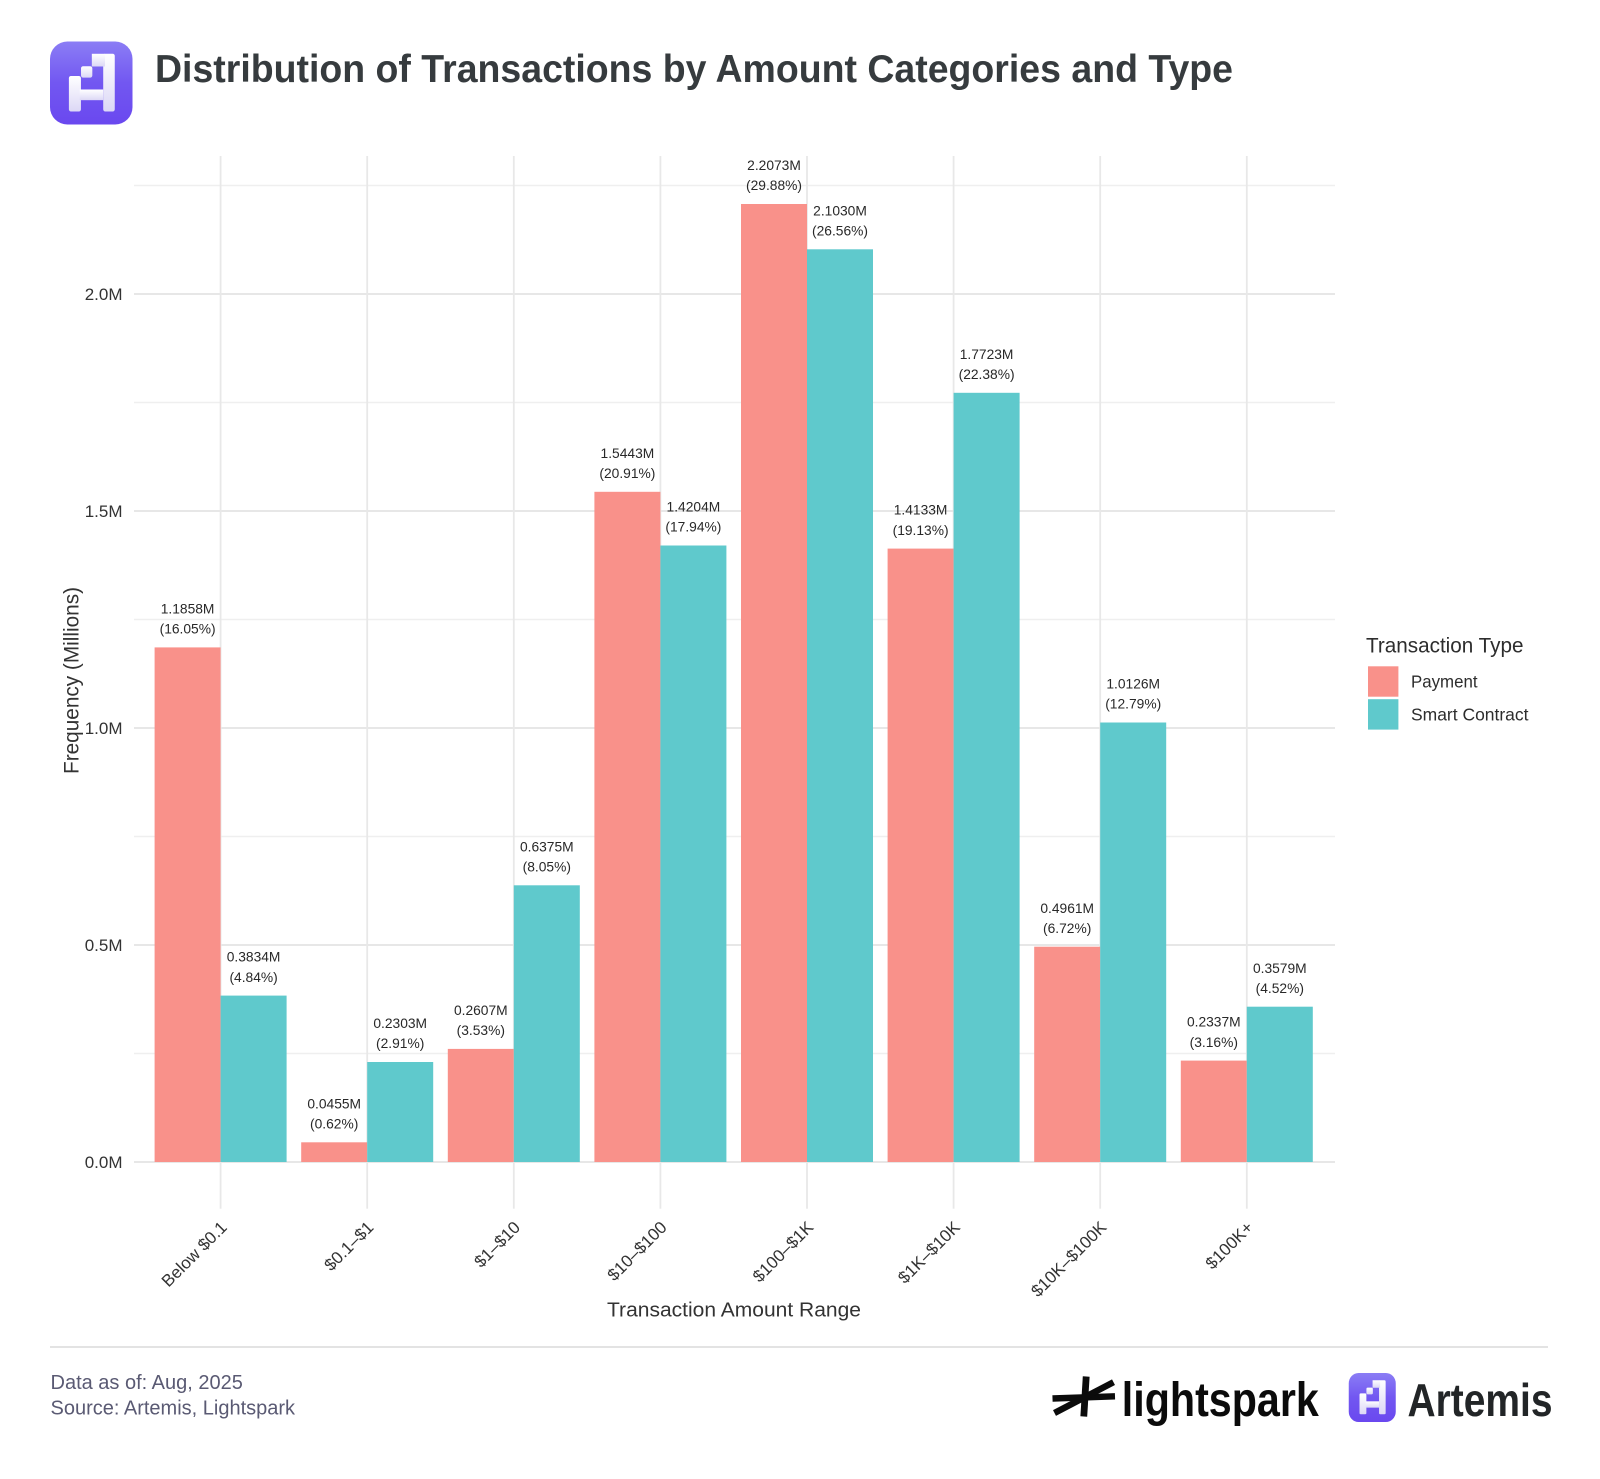 This screenshot has width=1600, height=1479. I want to click on svg-text: 1.0126M, so click(1133, 684).